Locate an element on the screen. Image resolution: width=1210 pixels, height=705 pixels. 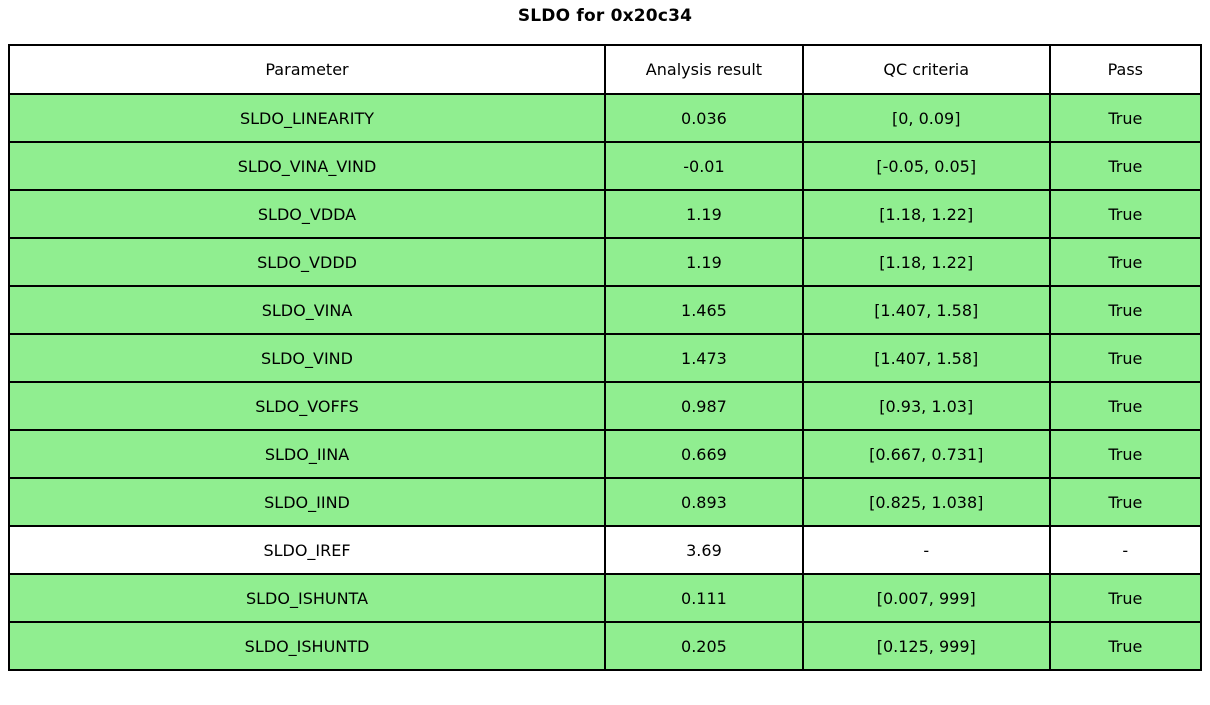
table-cell-parameter: SLDO_ISHUNTD is located at coordinates (307, 646).